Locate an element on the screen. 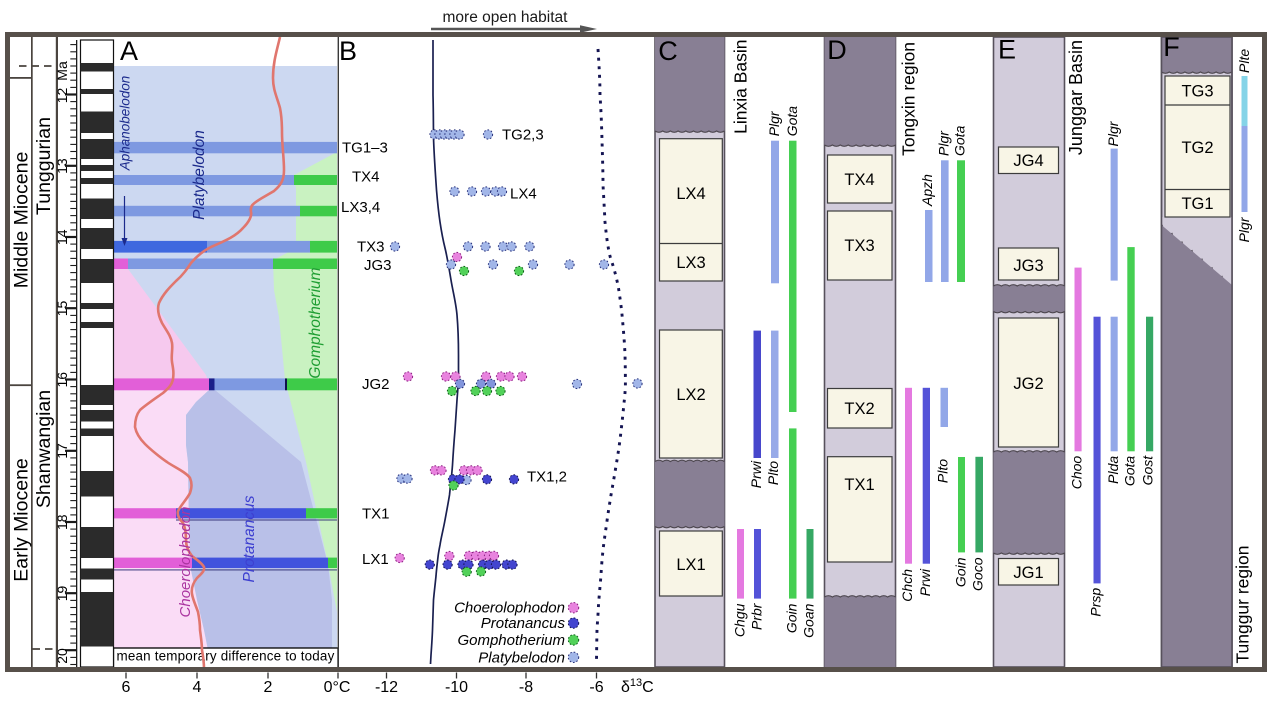 The width and height of the screenshot is (1269, 705). svg-text: Prbr is located at coordinates (757, 616).